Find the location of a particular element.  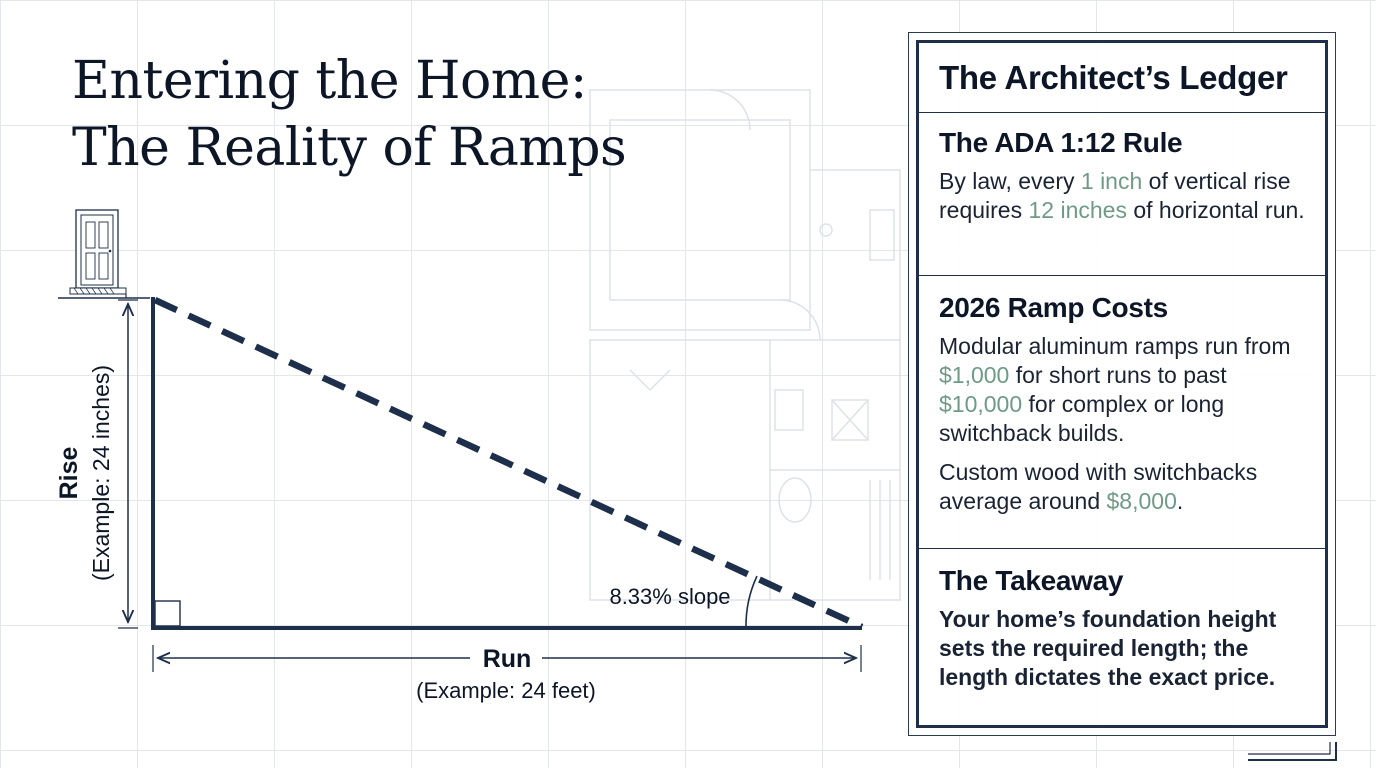

highlight-10000: $10,000 is located at coordinates (981, 404).